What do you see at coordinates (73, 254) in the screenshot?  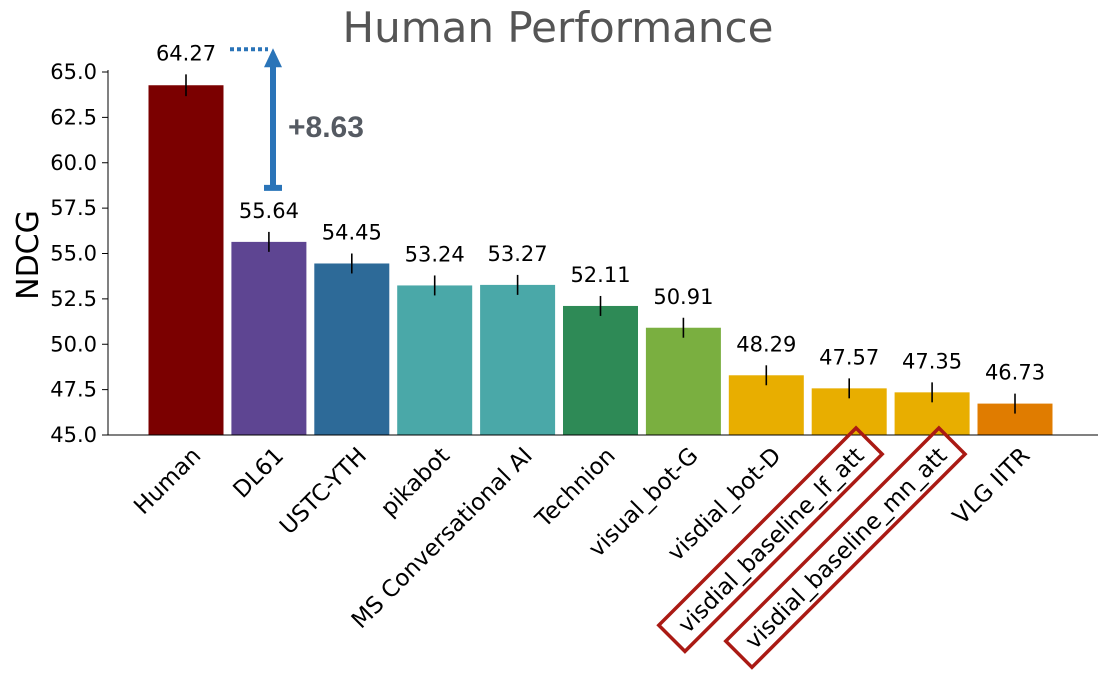 I see `y-tick-label: 55.0` at bounding box center [73, 254].